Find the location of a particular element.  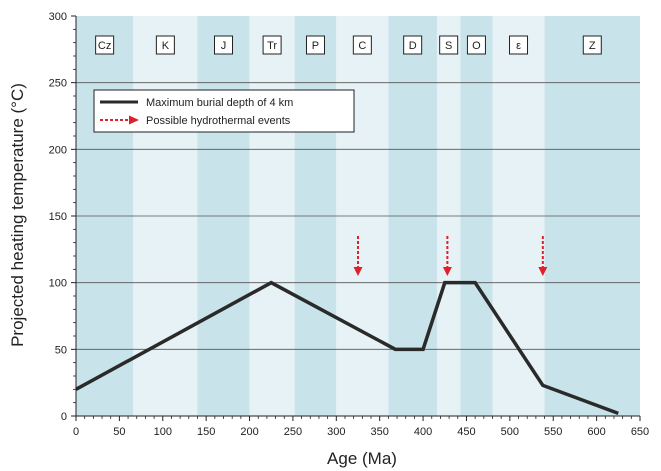

legend-arrowhead is located at coordinates (134, 120).